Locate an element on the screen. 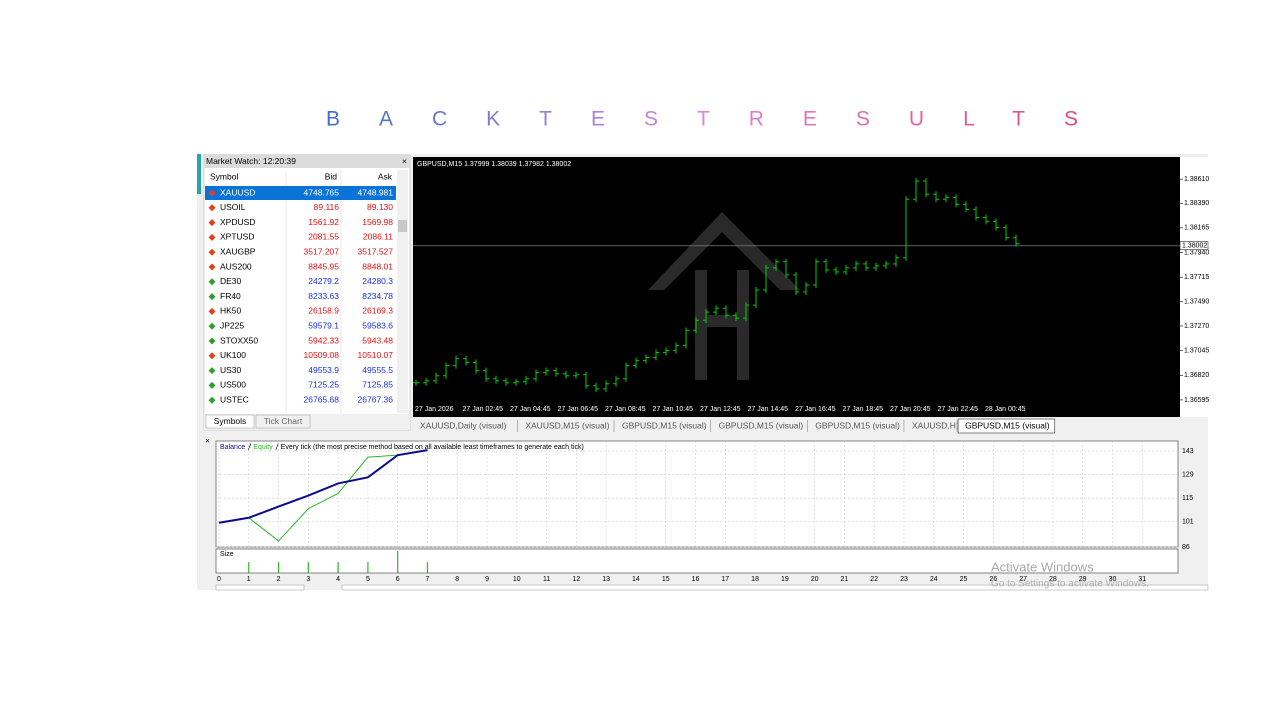  page-title: BACKTESTRESULTS is located at coordinates (702, 119).